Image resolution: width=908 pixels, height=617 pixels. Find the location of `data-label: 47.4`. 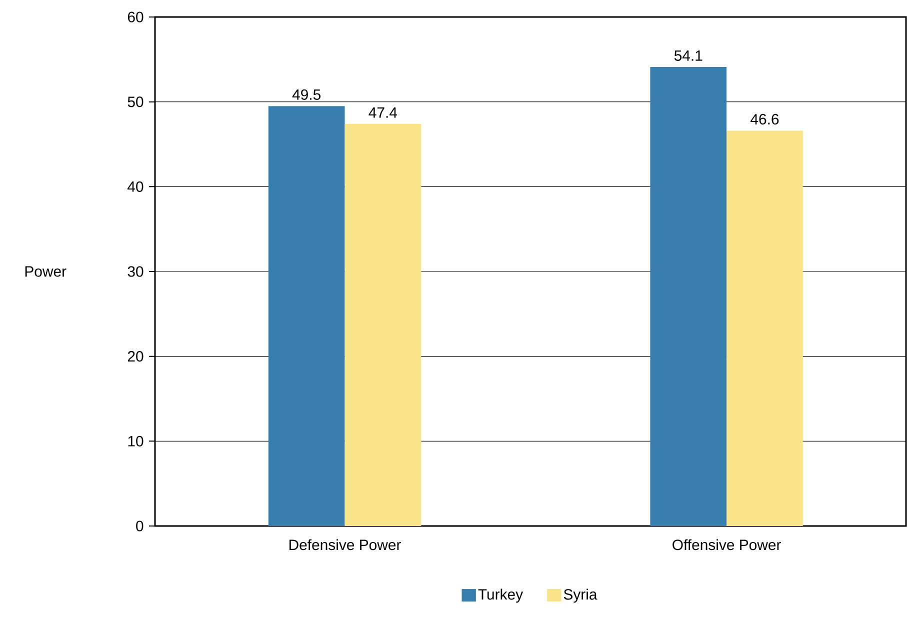

data-label: 47.4 is located at coordinates (383, 112).